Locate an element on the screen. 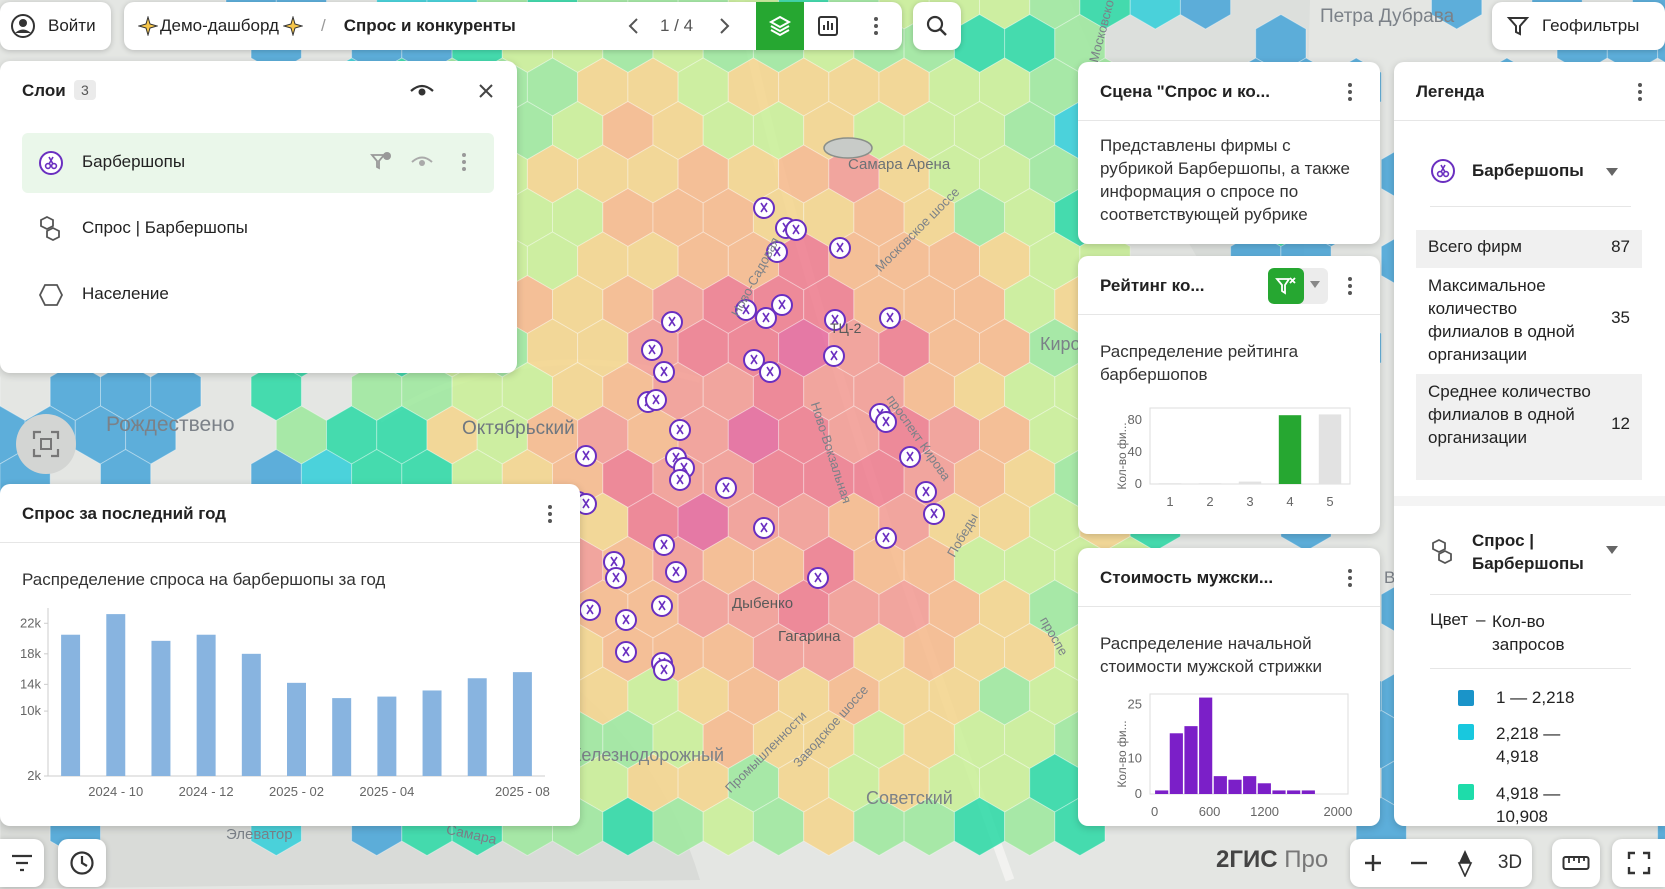 The height and width of the screenshot is (889, 1665). map-label-poi: Самара Арена is located at coordinates (899, 164).